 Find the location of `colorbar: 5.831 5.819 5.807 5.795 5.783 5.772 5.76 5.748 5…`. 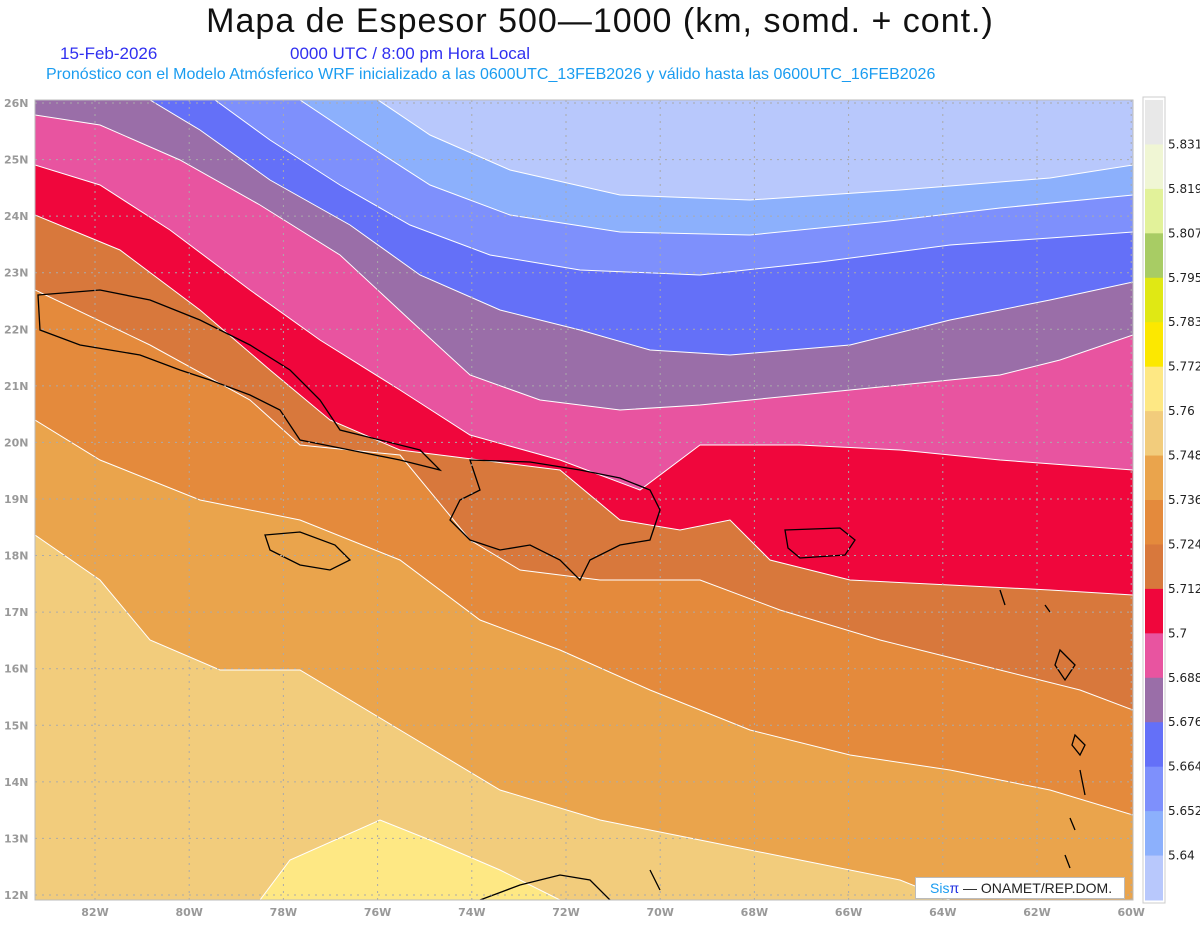

colorbar: 5.831 5.819 5.807 5.795 5.783 5.772 5.76 5.748 5… is located at coordinates (1171, 500).